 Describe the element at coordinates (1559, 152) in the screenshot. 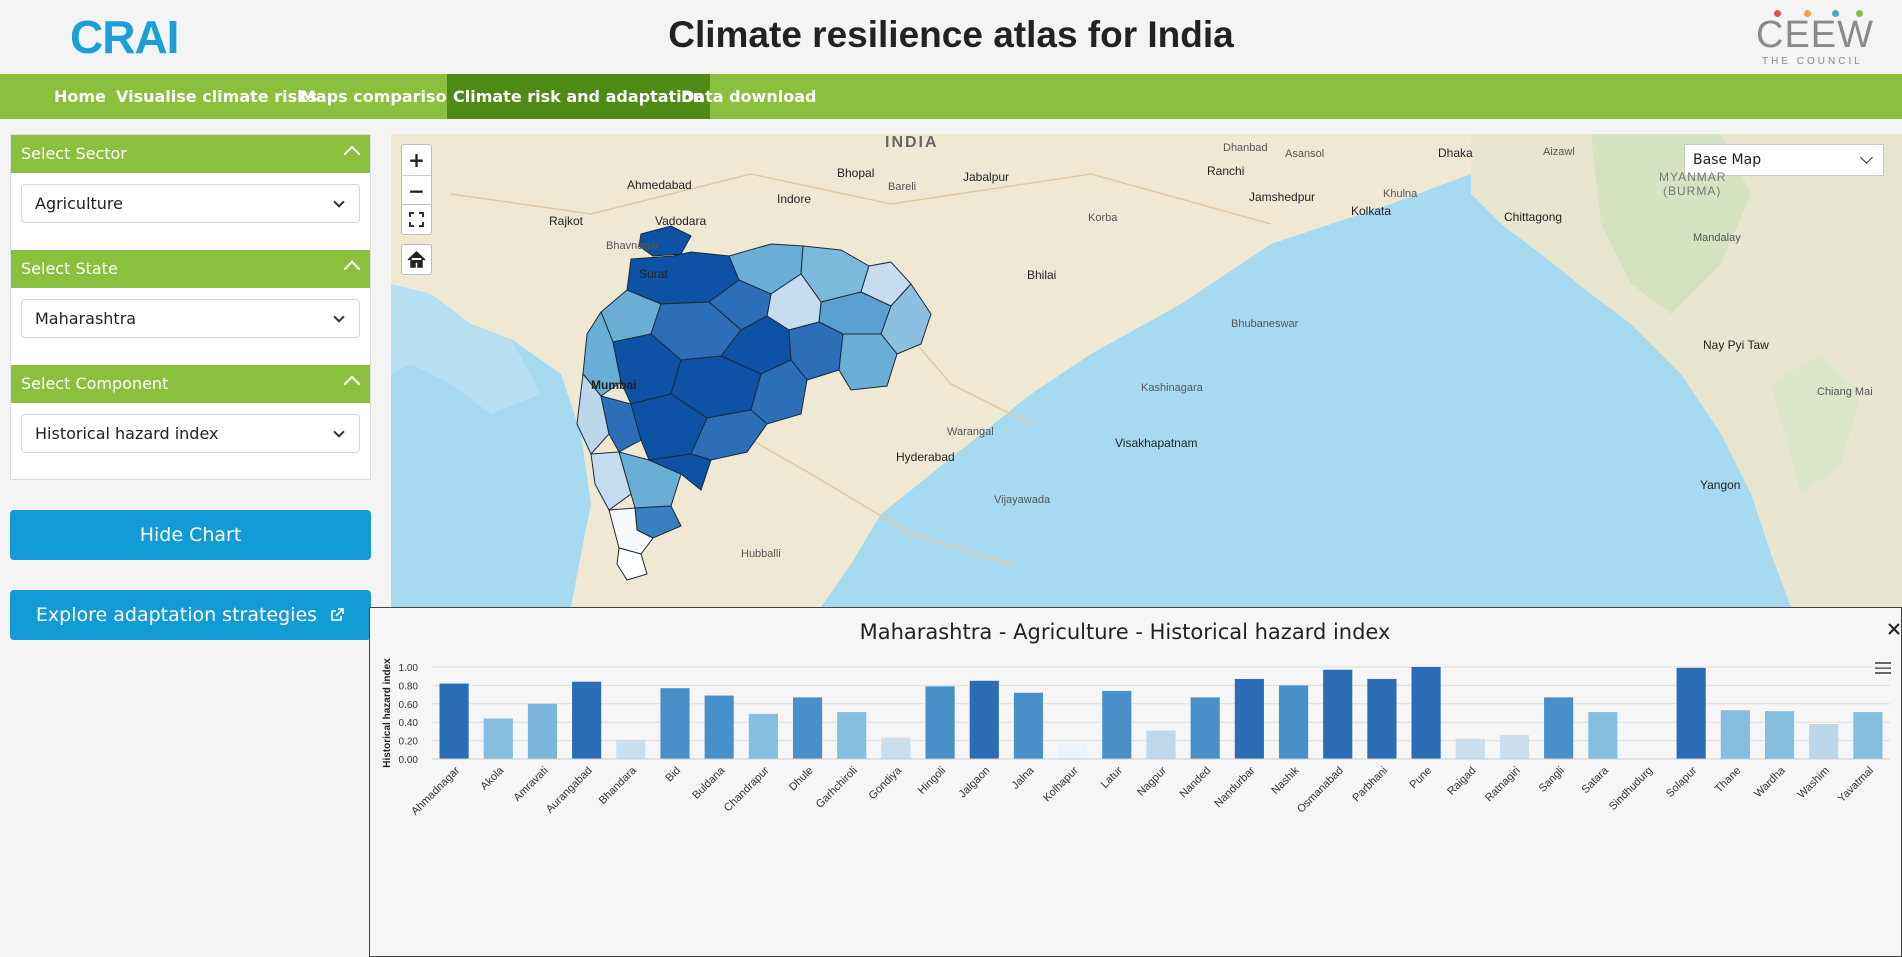

I see `map-label-aizawl: Aizawl` at that location.